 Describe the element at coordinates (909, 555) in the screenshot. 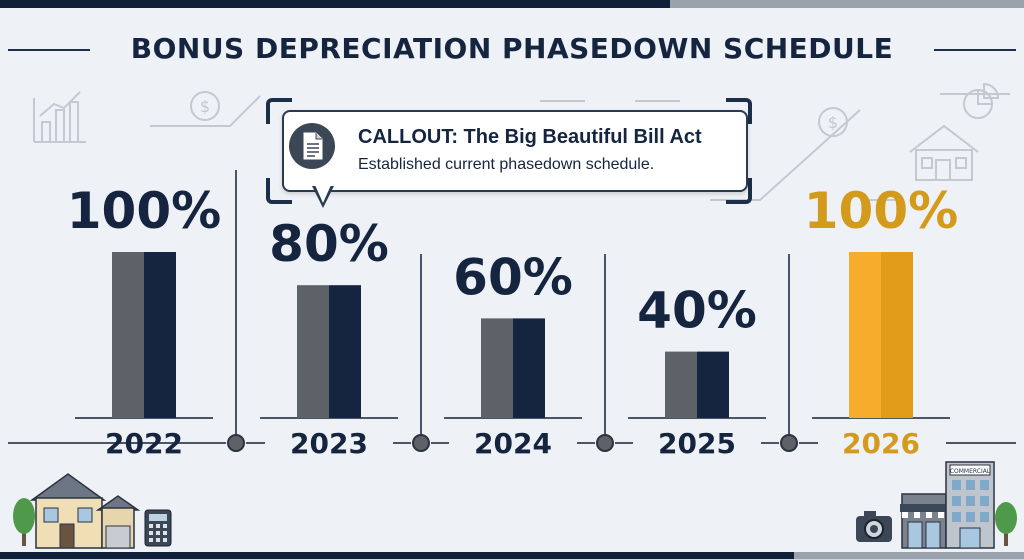

I see `bottom-accent-strip-gray` at that location.